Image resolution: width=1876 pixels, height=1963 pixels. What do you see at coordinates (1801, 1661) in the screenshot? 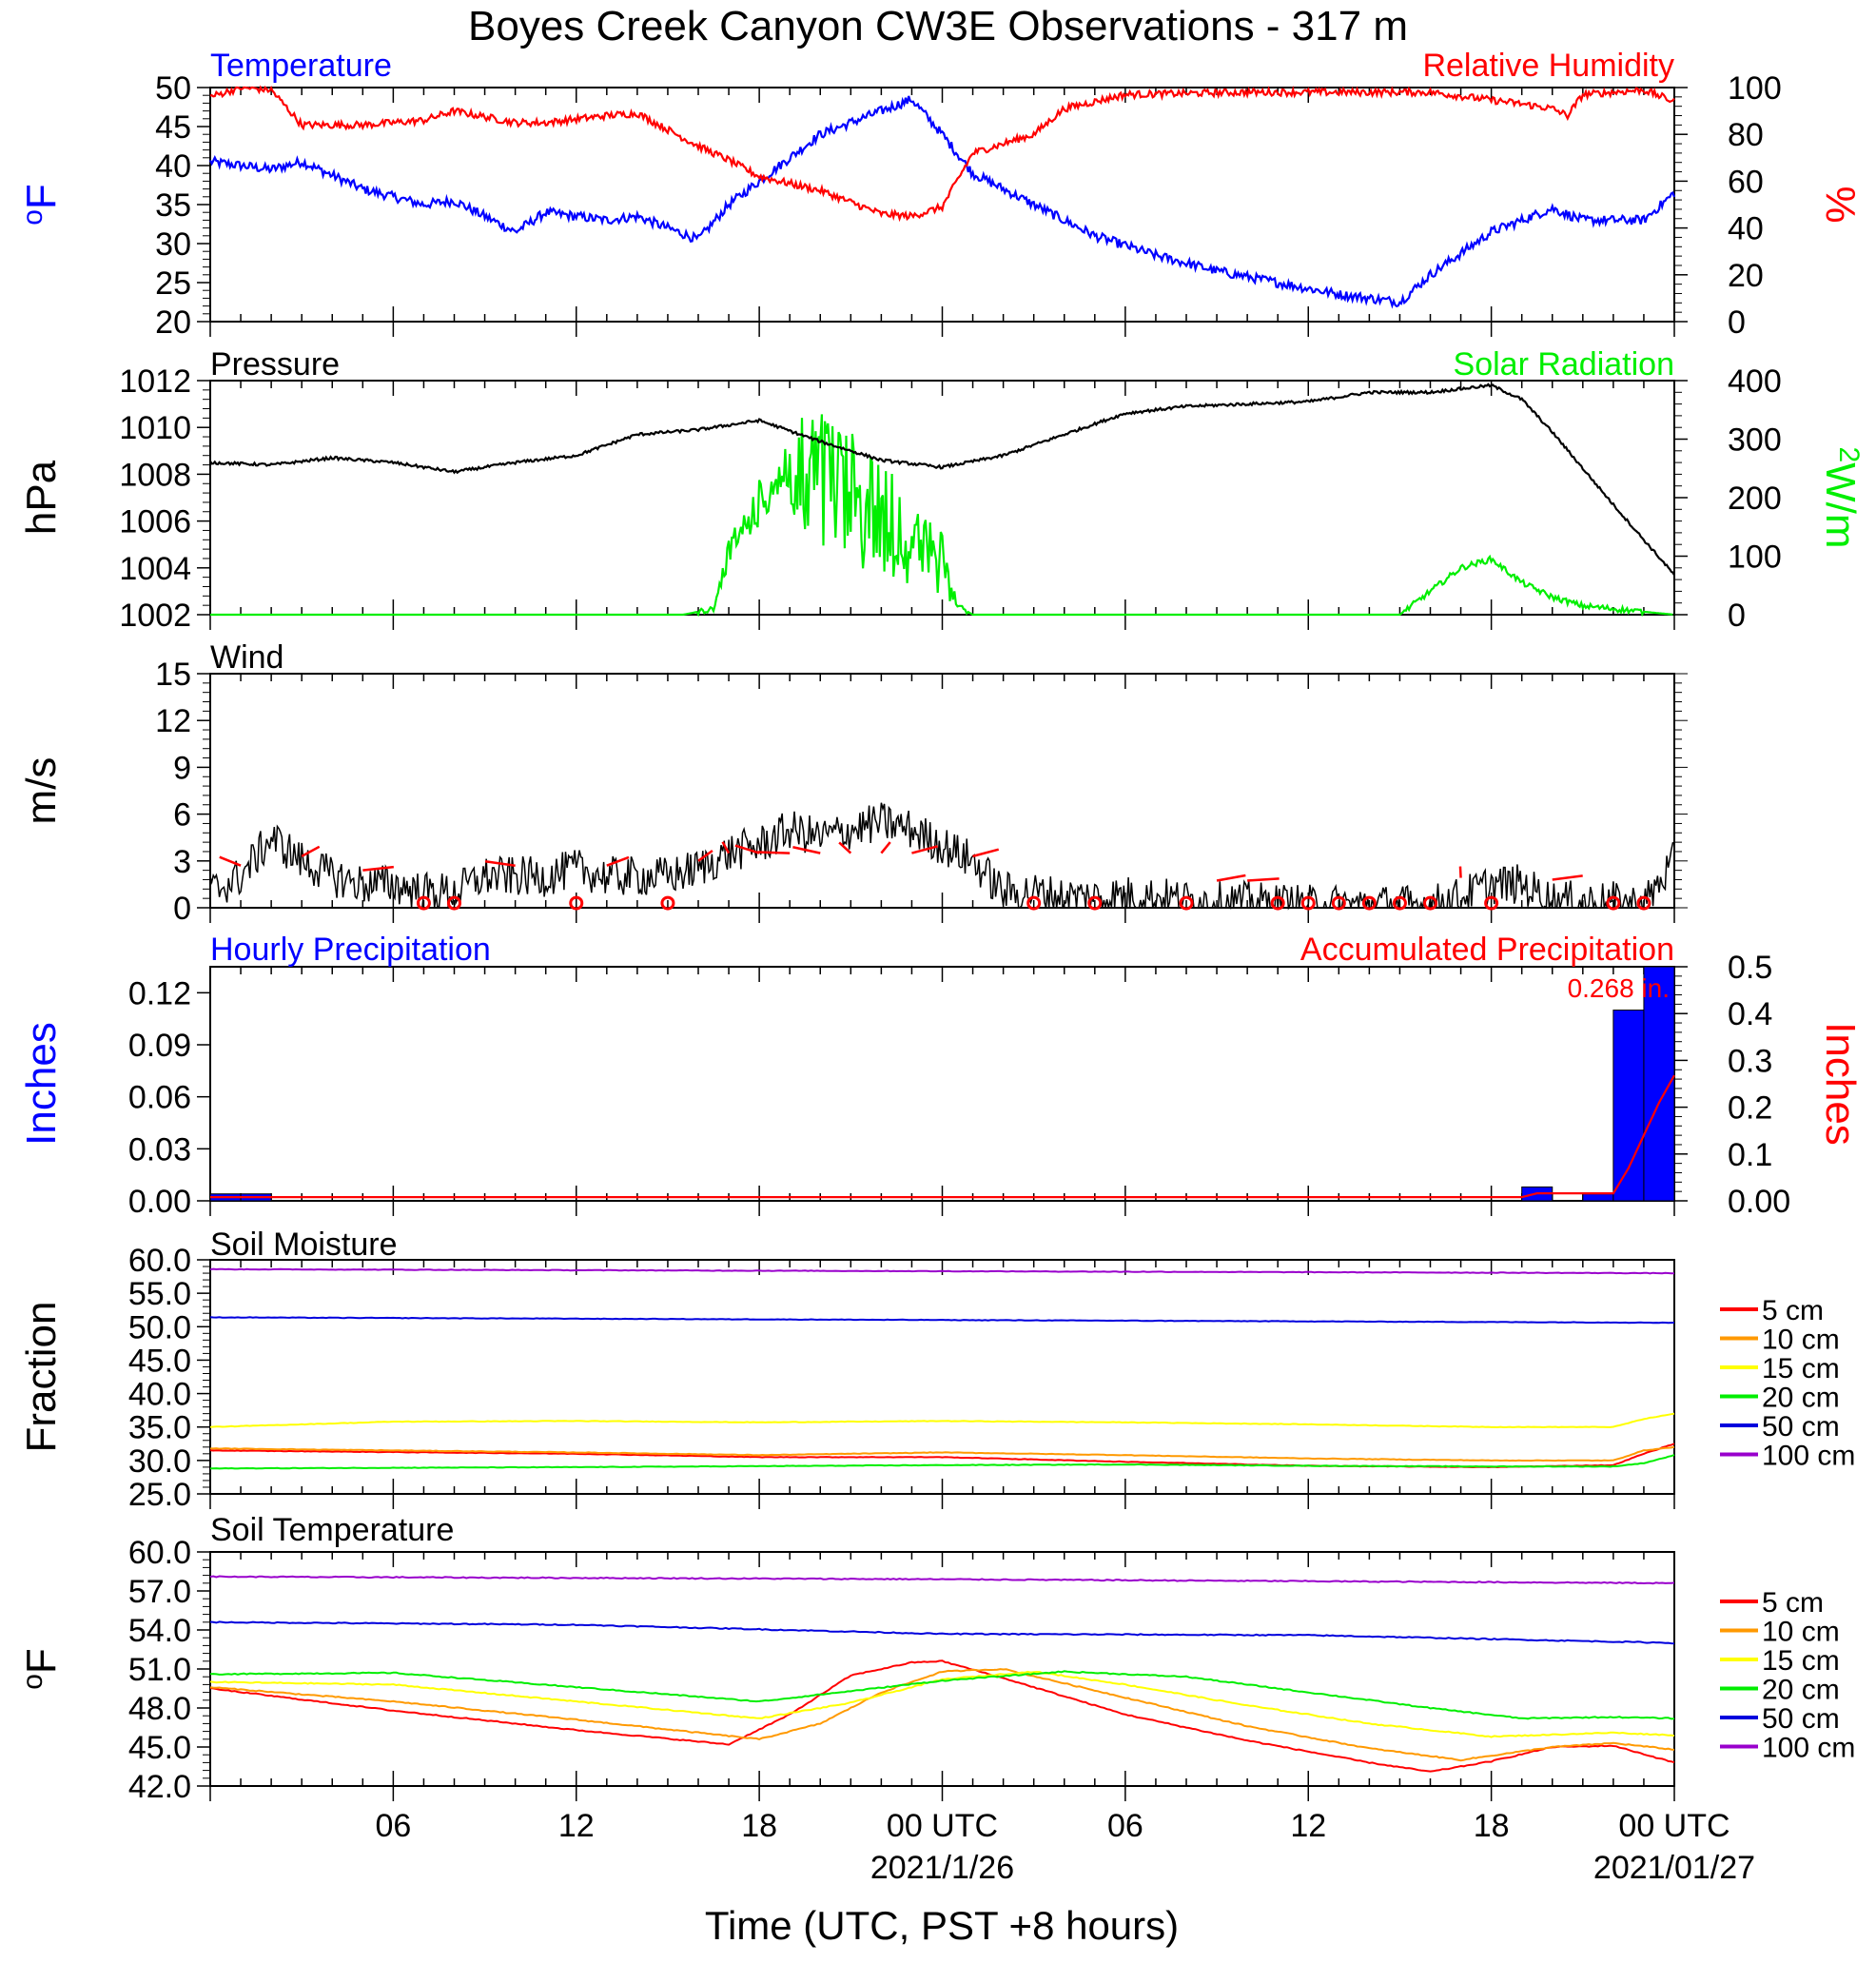
I see `legend-label: 15 cm` at bounding box center [1801, 1661].